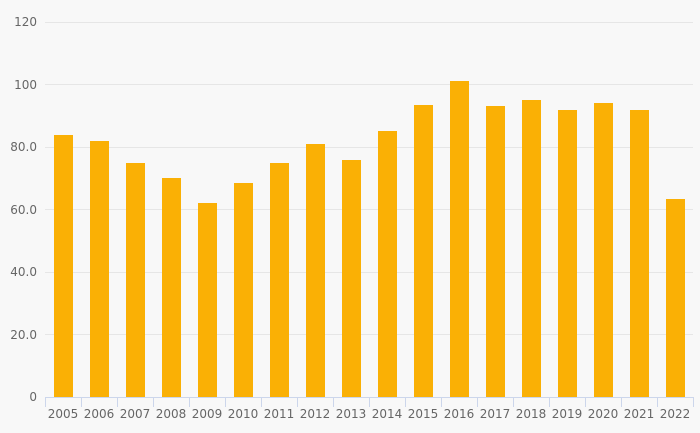  I want to click on x-axis-label: 2013, so click(351, 414).